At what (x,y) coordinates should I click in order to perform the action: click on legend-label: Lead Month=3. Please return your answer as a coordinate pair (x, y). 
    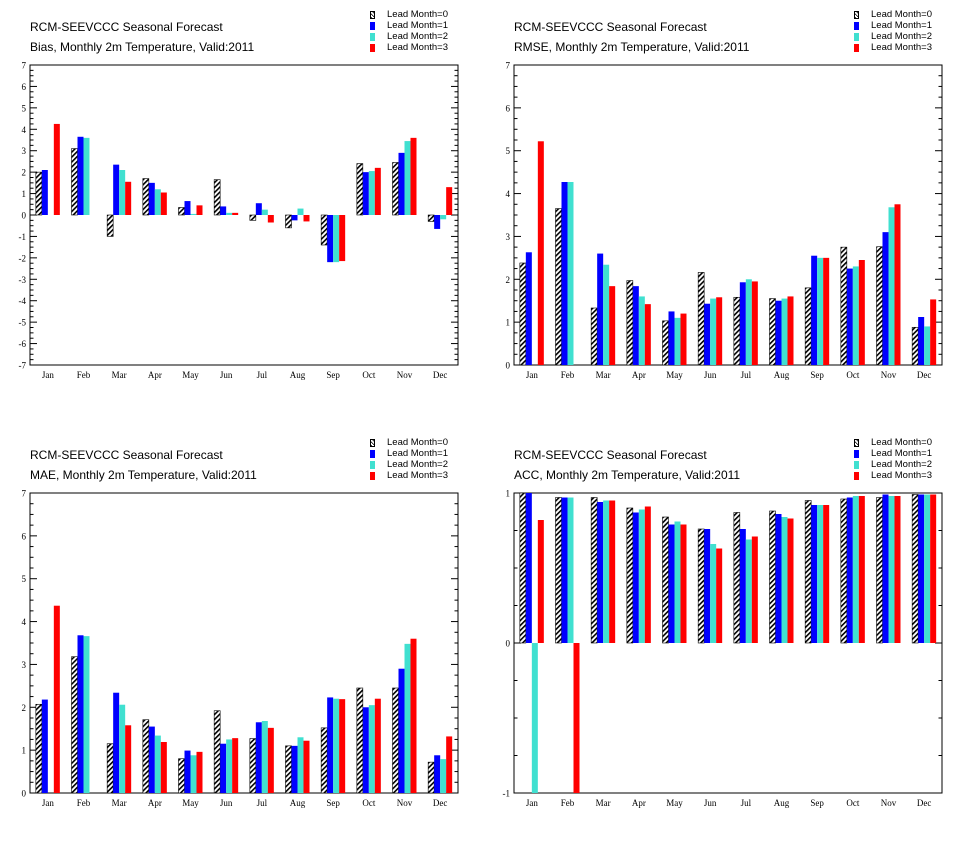
    Looking at the image, I should click on (418, 47).